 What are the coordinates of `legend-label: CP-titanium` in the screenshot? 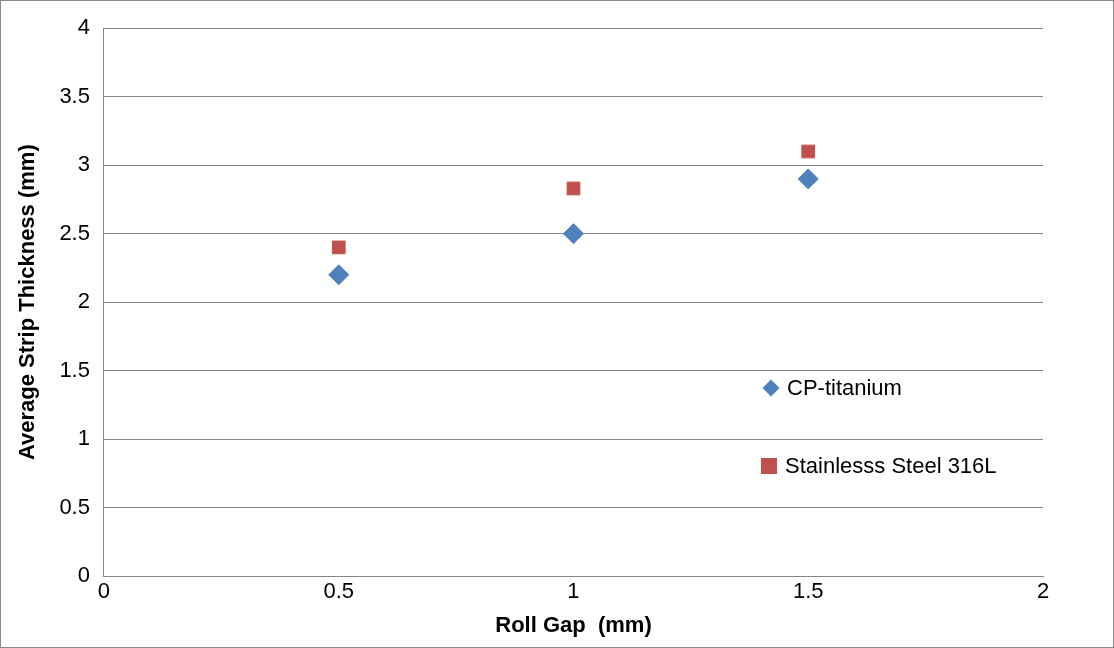 It's located at (844, 388).